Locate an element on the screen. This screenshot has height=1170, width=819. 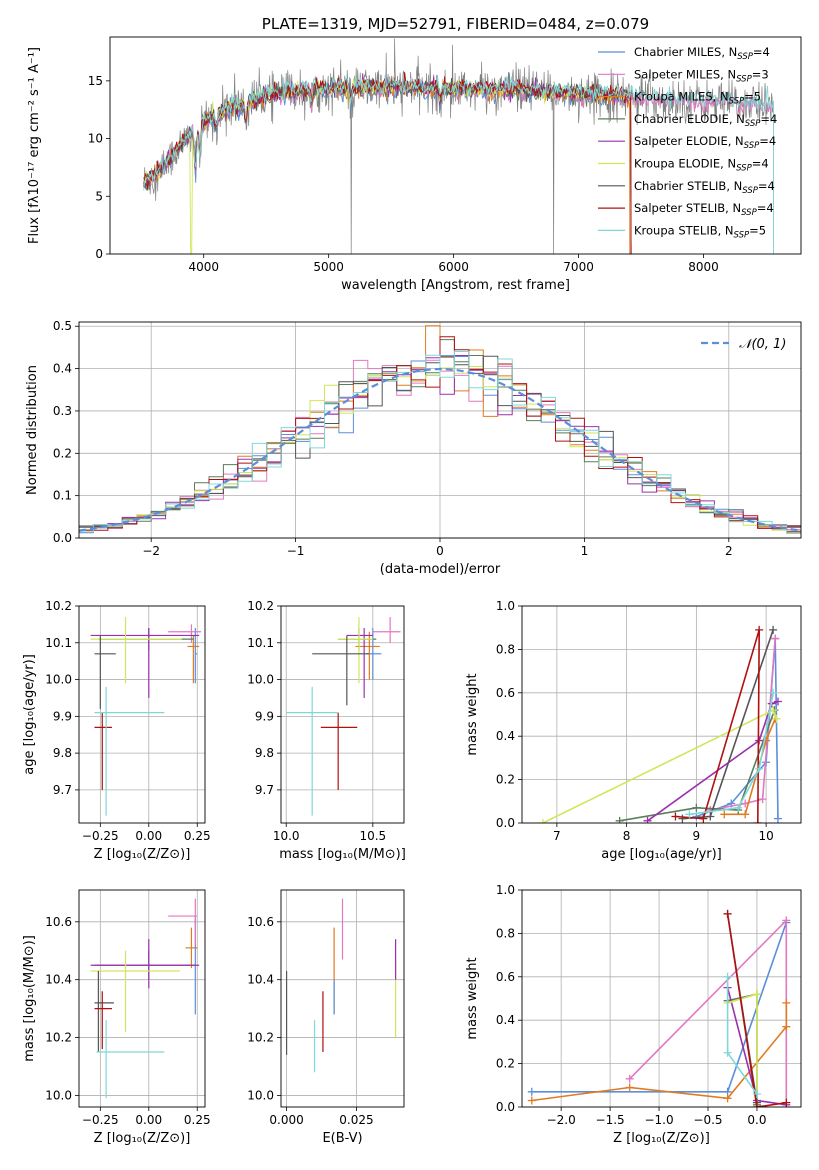
x-tick-label: 0.25 is located at coordinates (197, 836).